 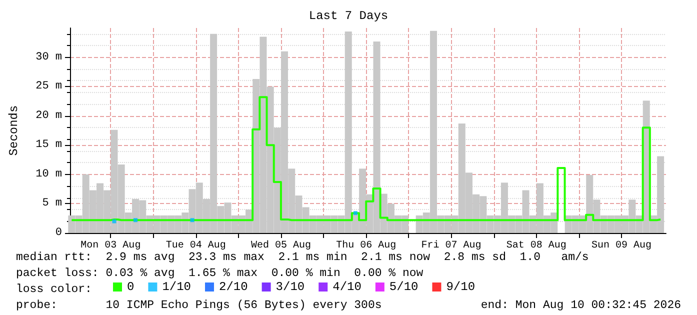 I want to click on legend-label: 3/10, so click(x=290, y=287).